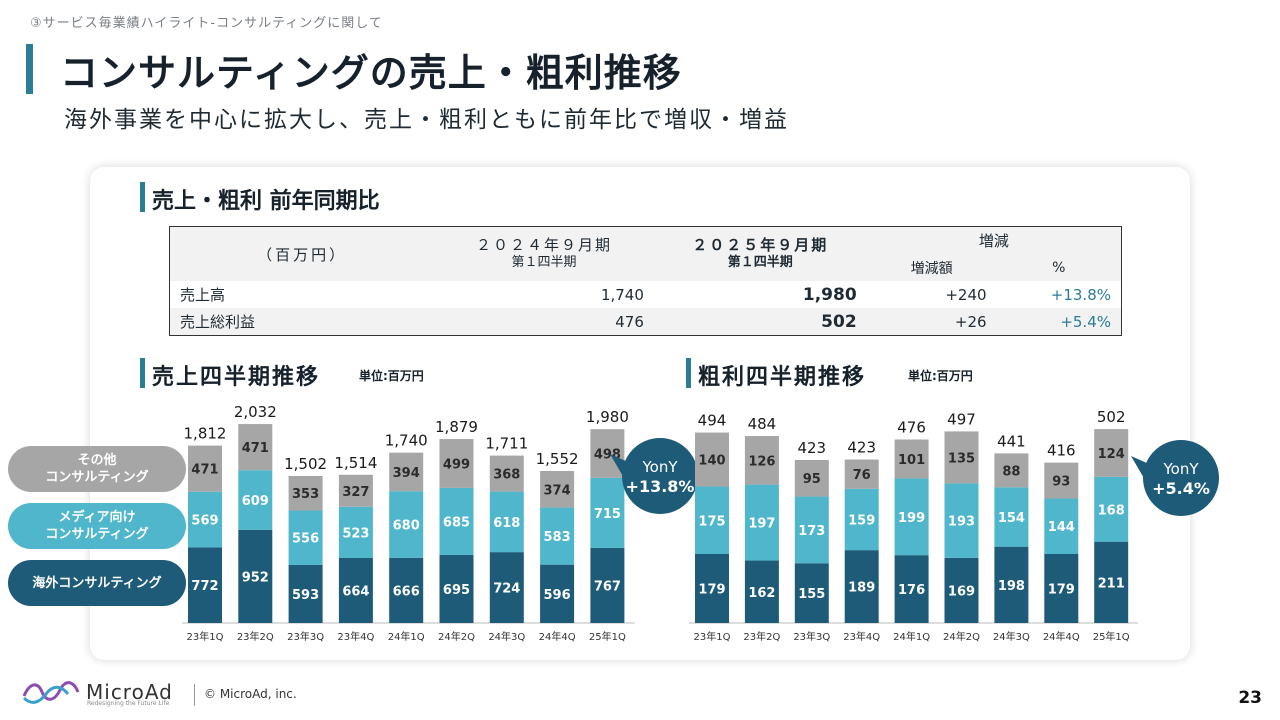  Describe the element at coordinates (506, 444) in the screenshot. I see `total-label: 1,711` at that location.